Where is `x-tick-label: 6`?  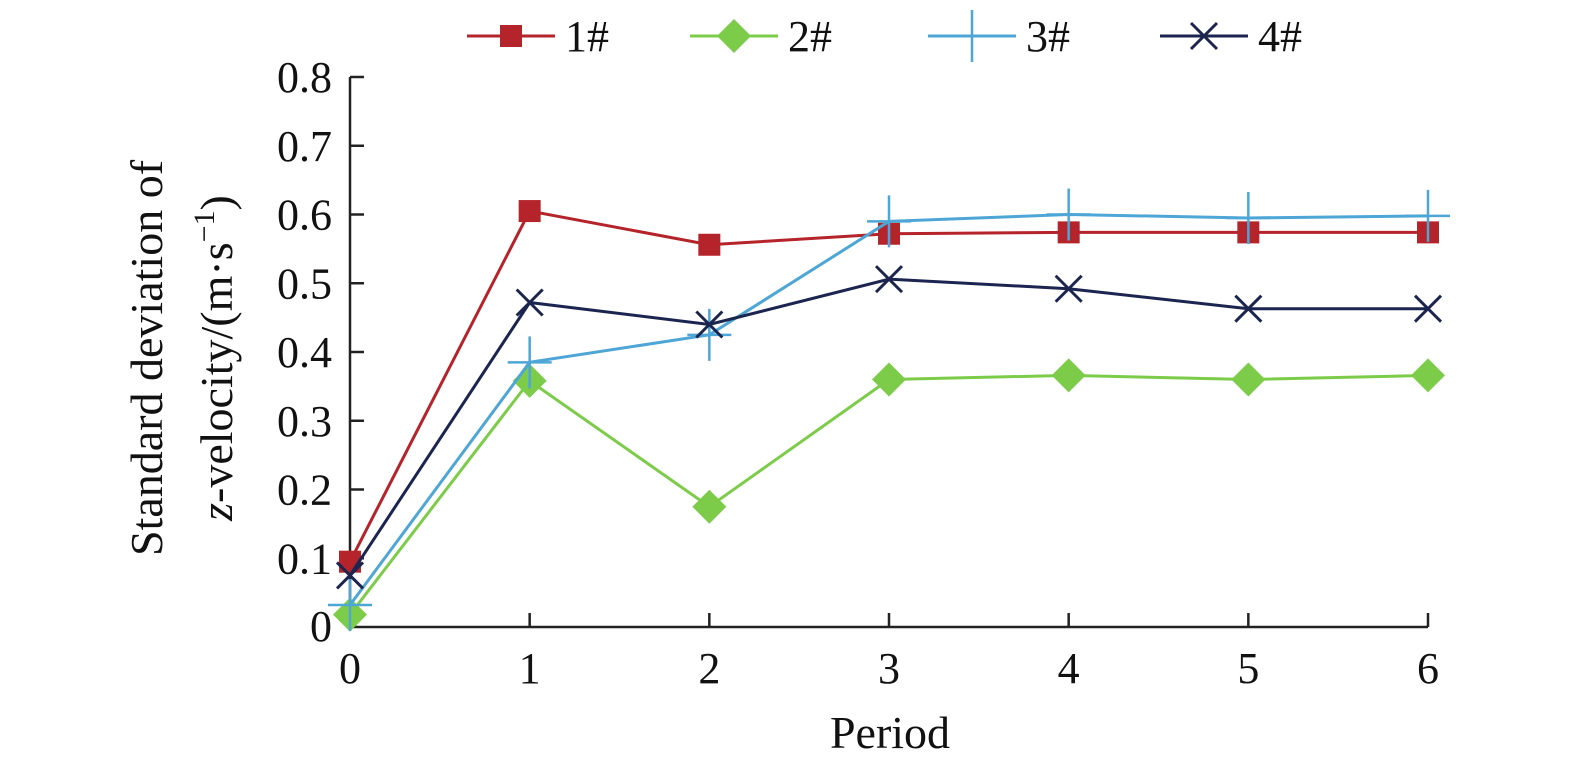 x-tick-label: 6 is located at coordinates (1428, 668).